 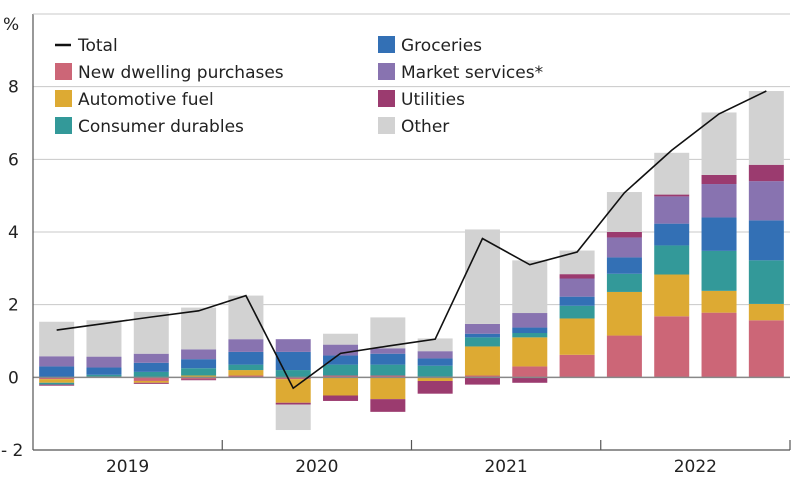 I want to click on bar-segment-market-services-2021q4, so click(x=577, y=287).